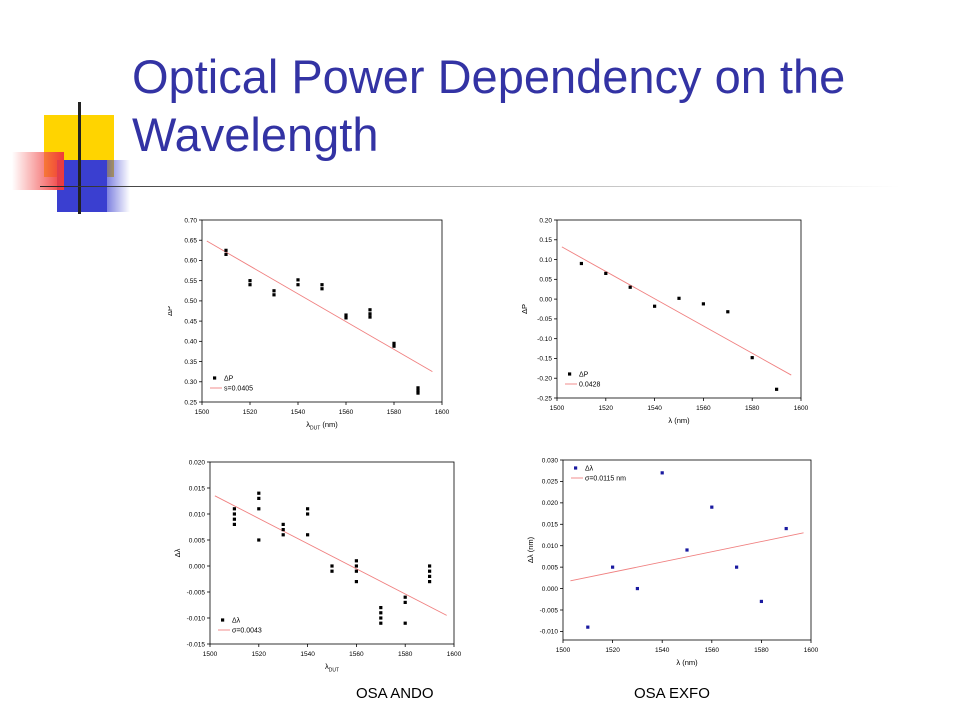 This screenshot has width=960, height=720. What do you see at coordinates (549, 610) in the screenshot?
I see `y-tick-label: -0.005` at bounding box center [549, 610].